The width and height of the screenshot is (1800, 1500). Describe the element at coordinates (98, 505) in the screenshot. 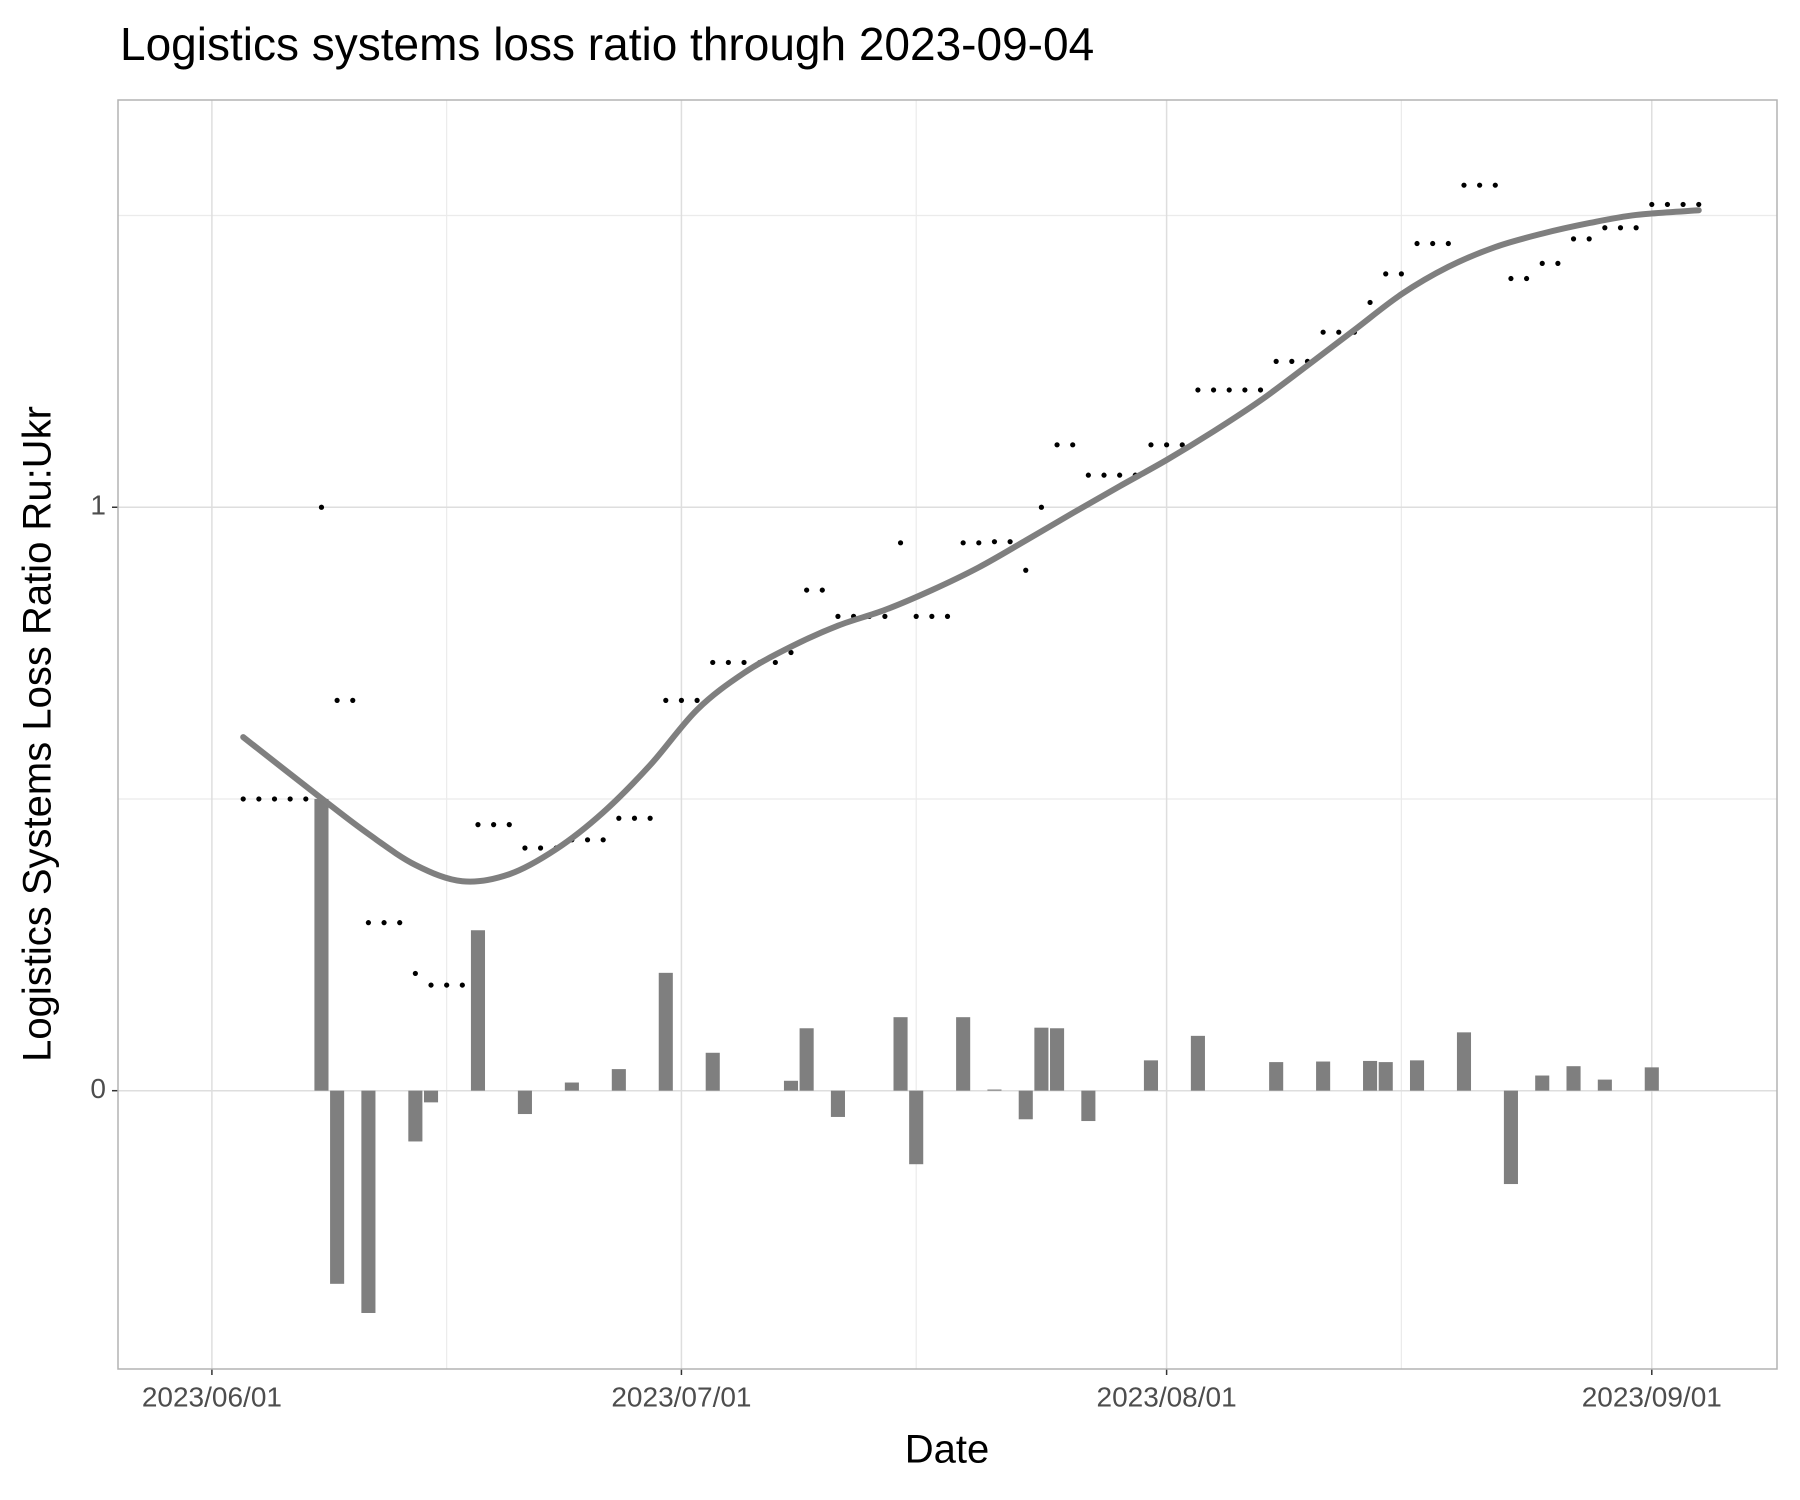

I see `y-tick-label: 1` at that location.